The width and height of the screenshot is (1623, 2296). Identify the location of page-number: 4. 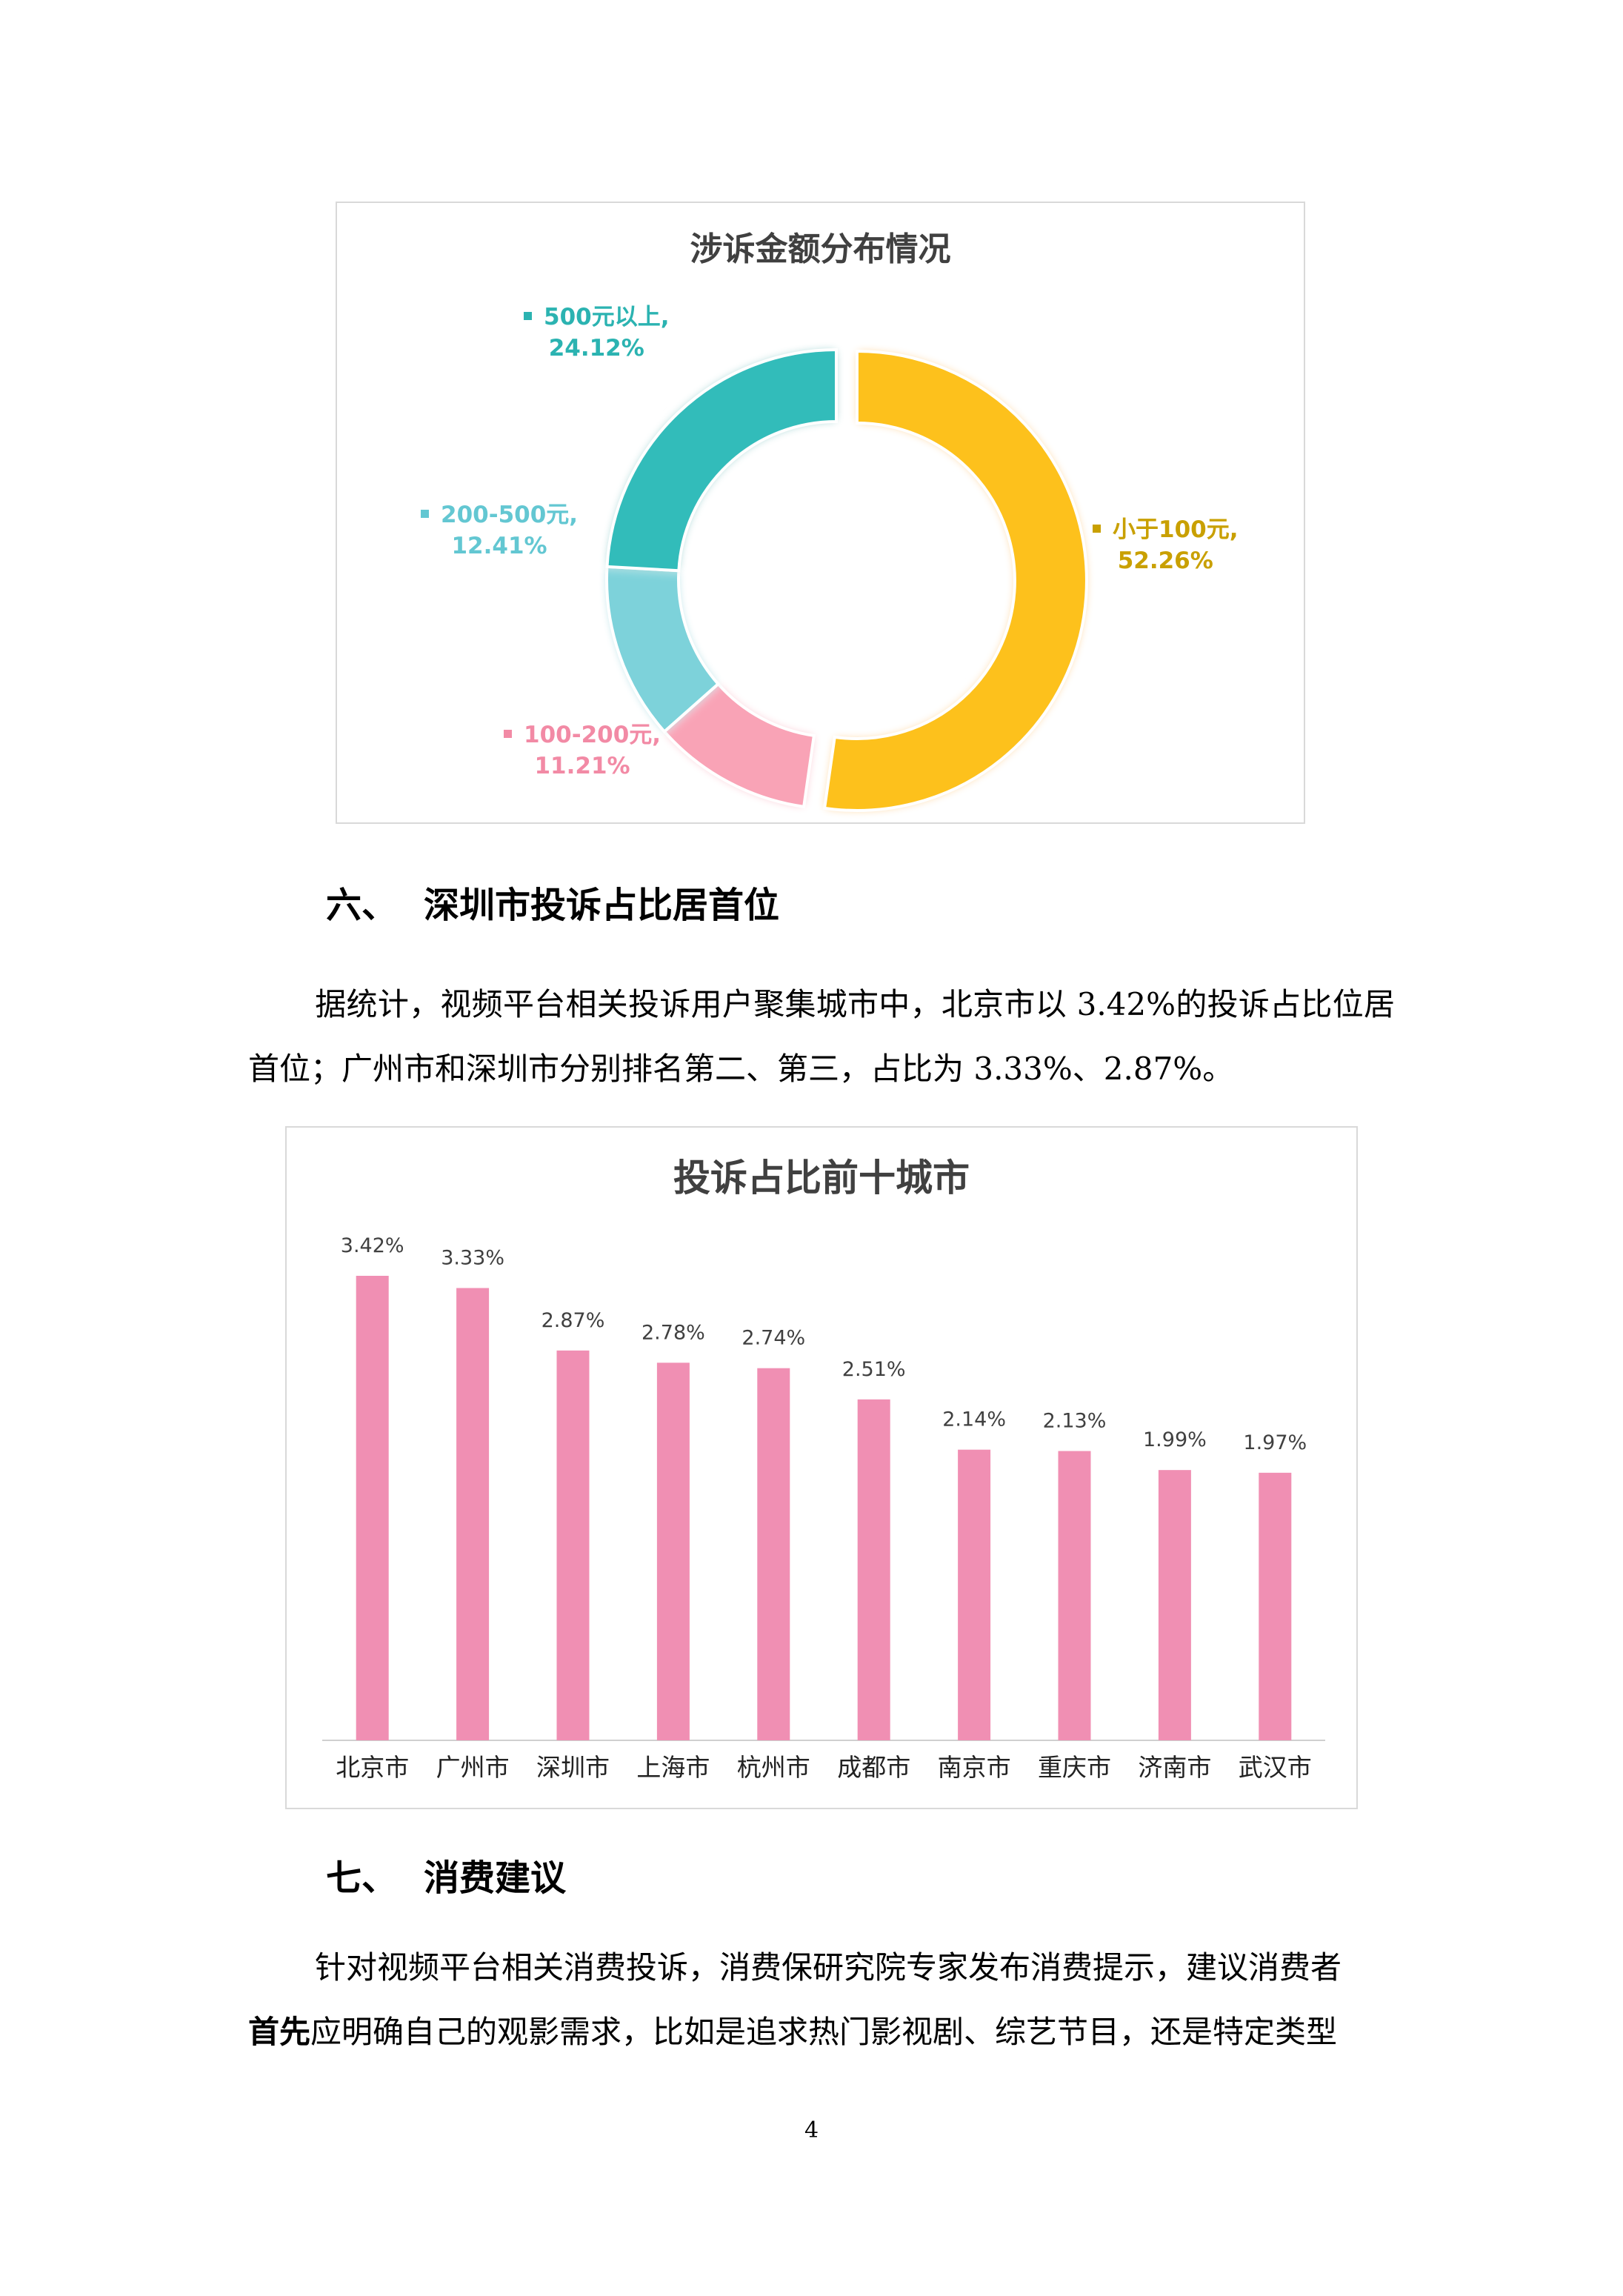
(811, 2130).